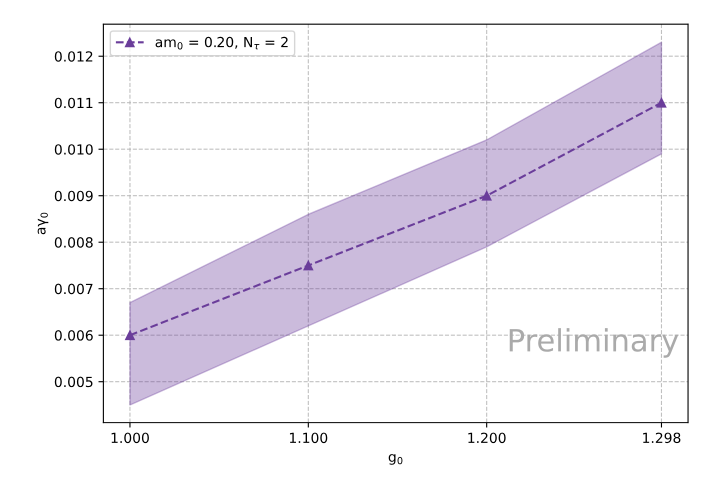 The height and width of the screenshot is (483, 713). What do you see at coordinates (130, 438) in the screenshot?
I see `x-tick-label: 1.000` at bounding box center [130, 438].